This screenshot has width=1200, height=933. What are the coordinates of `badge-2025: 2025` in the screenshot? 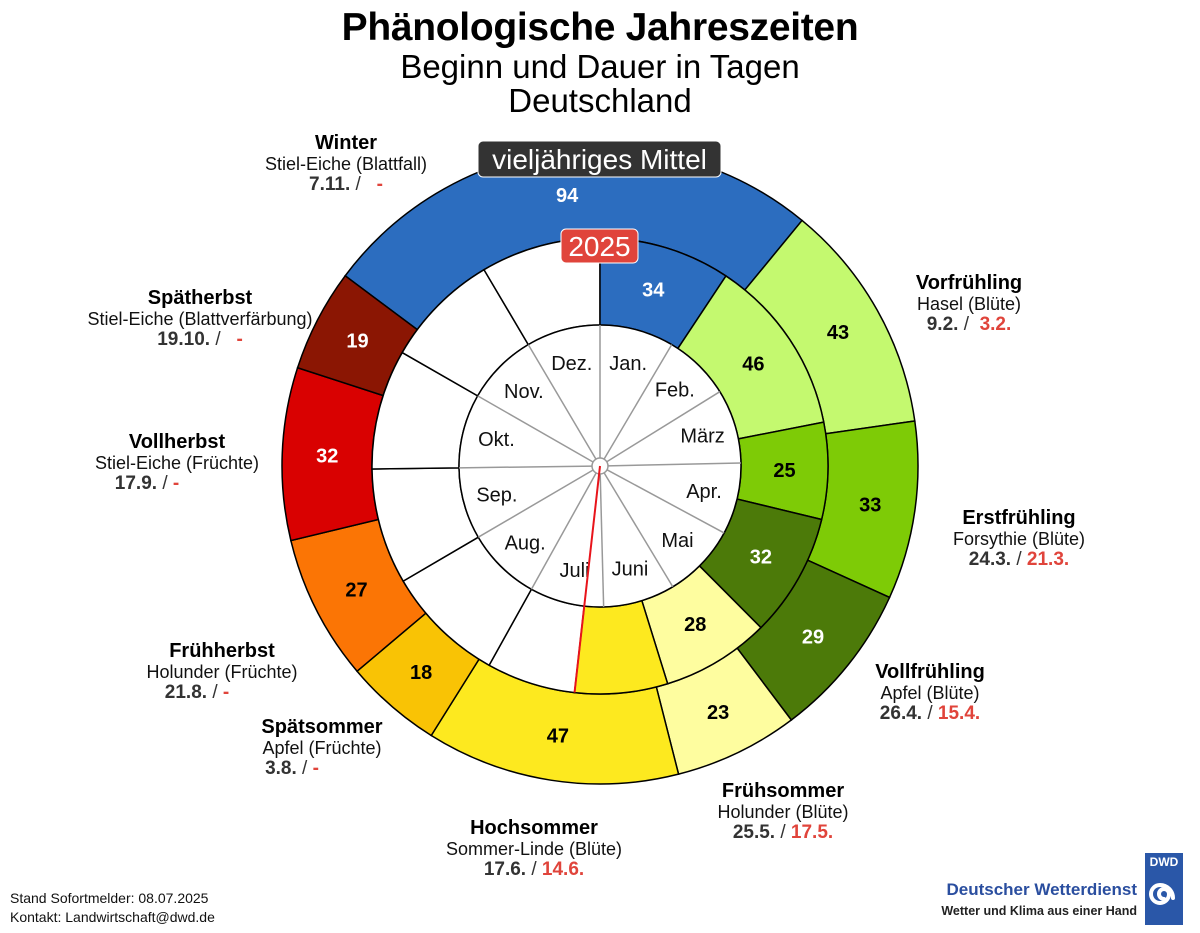 It's located at (599, 246).